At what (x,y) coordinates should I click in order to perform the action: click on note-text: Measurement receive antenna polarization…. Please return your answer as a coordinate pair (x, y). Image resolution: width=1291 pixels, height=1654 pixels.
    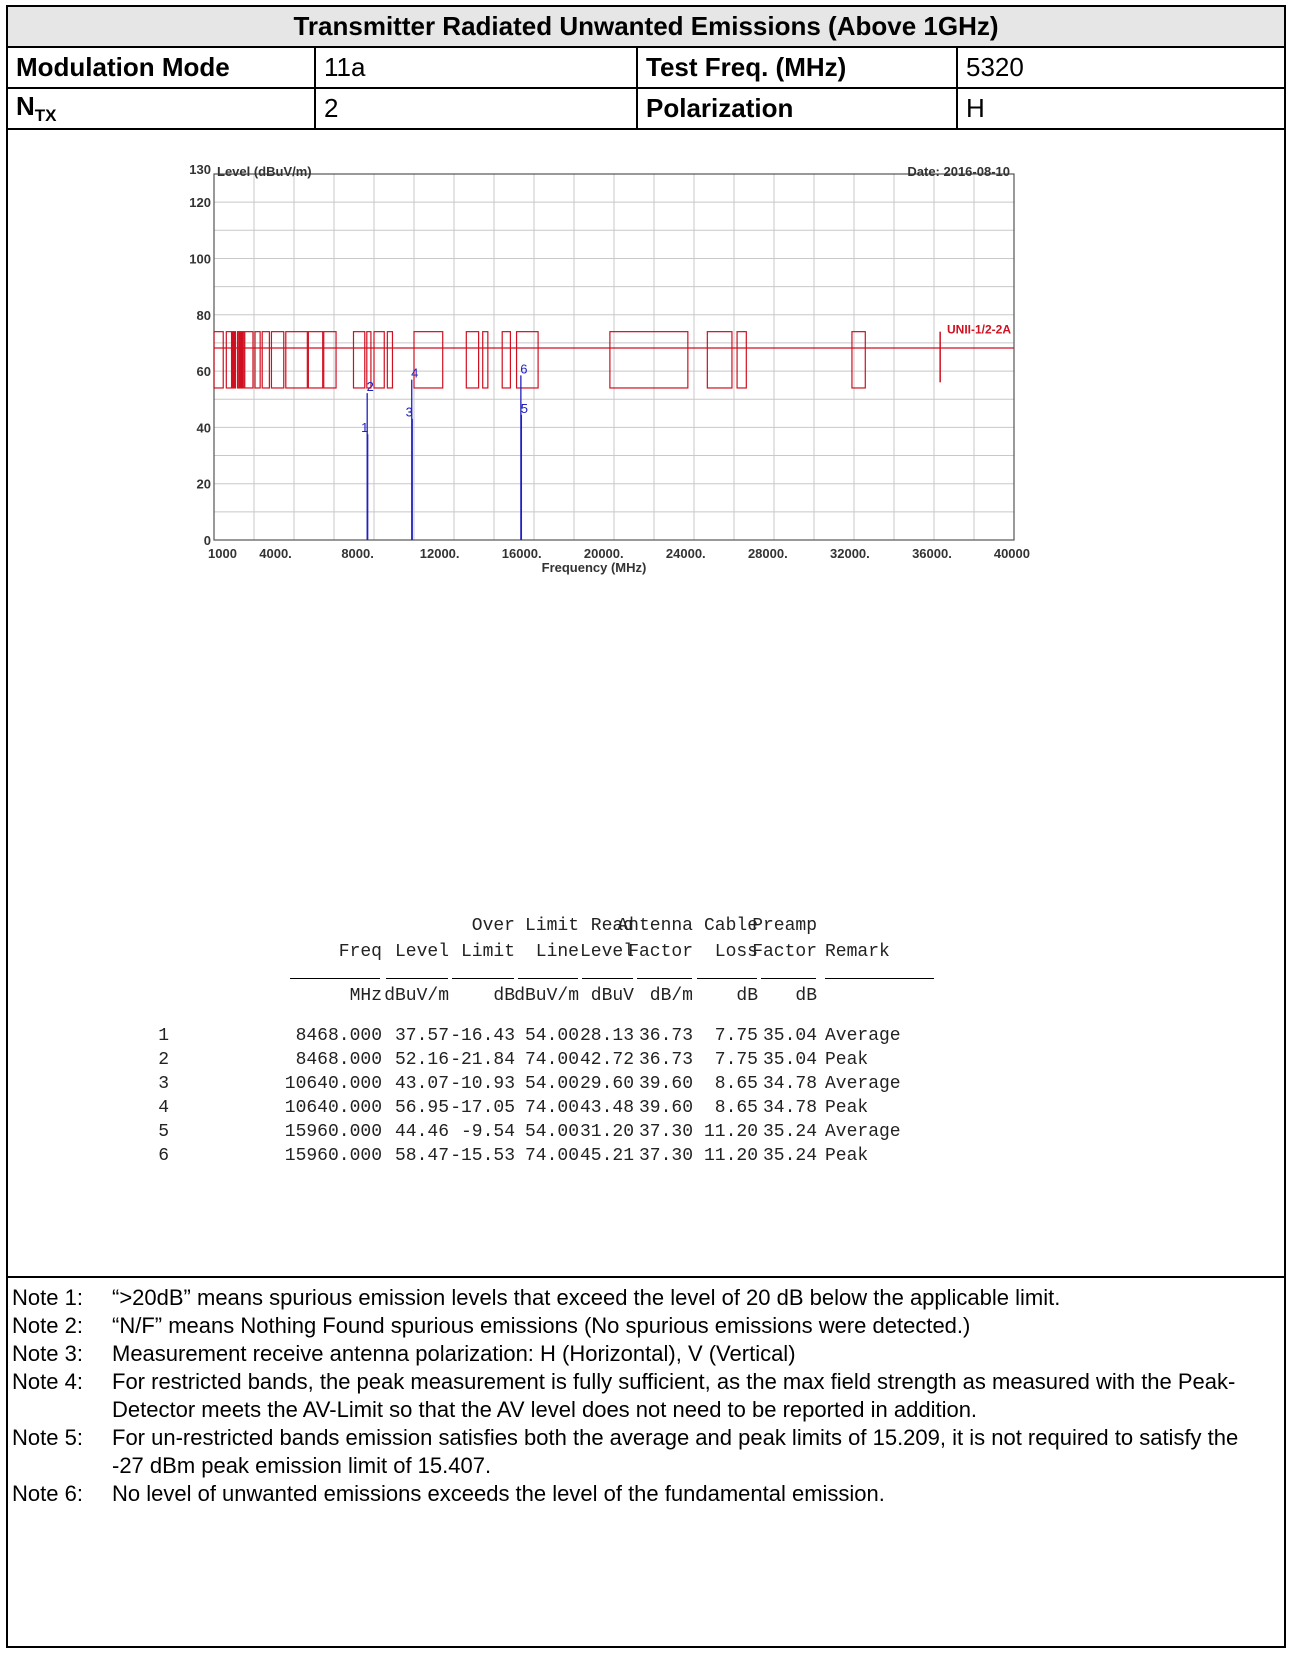
    Looking at the image, I should click on (454, 1353).